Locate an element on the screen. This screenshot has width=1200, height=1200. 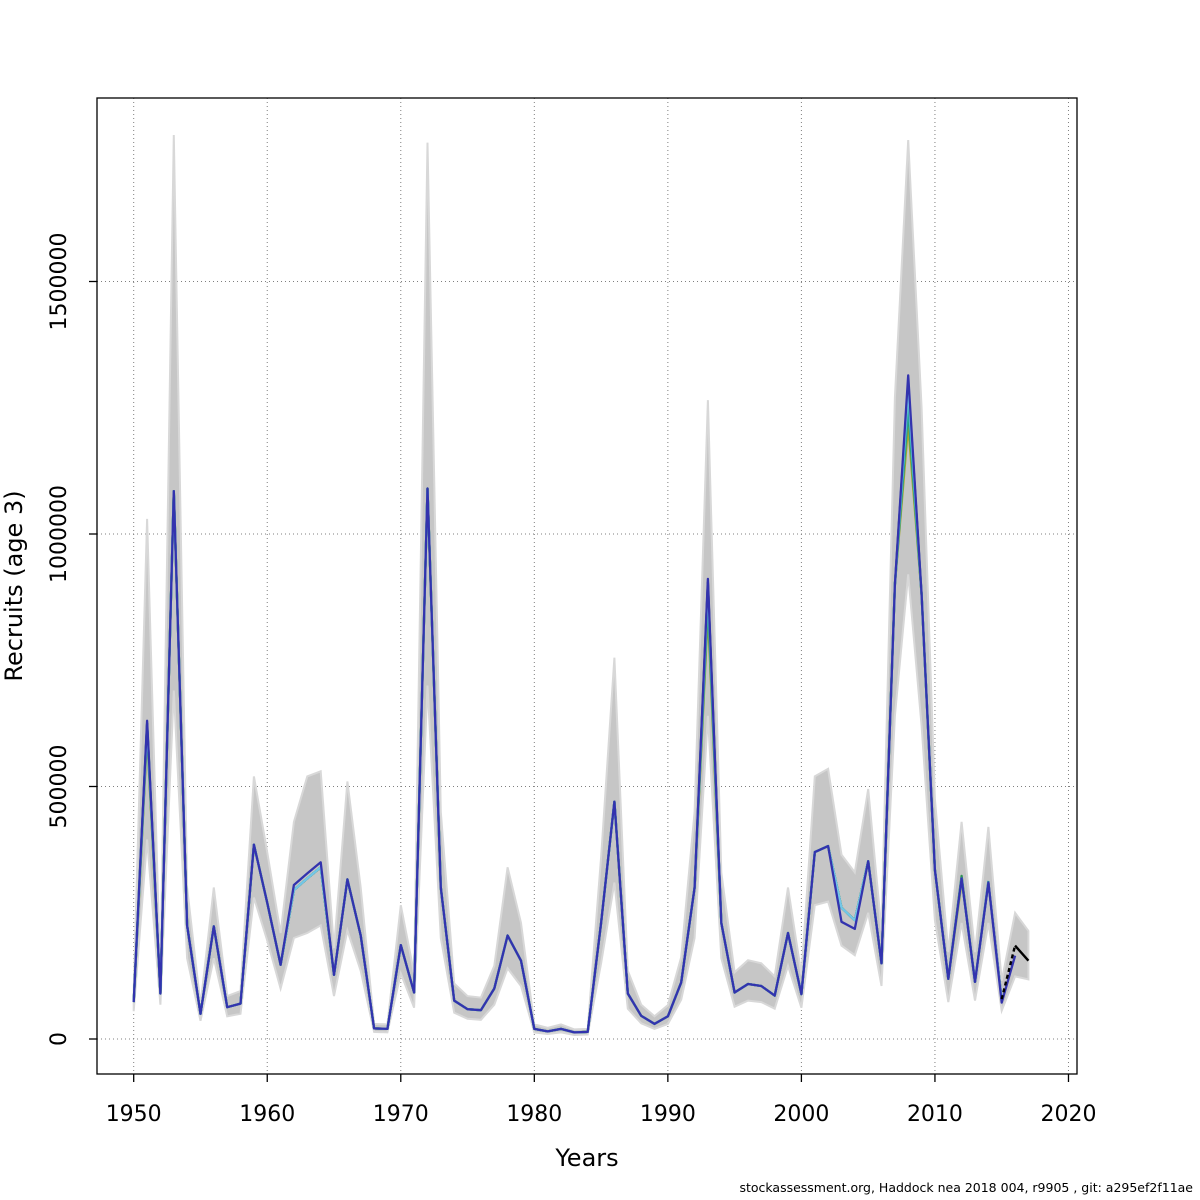
current-run-final-segment is located at coordinates (1022, 953).